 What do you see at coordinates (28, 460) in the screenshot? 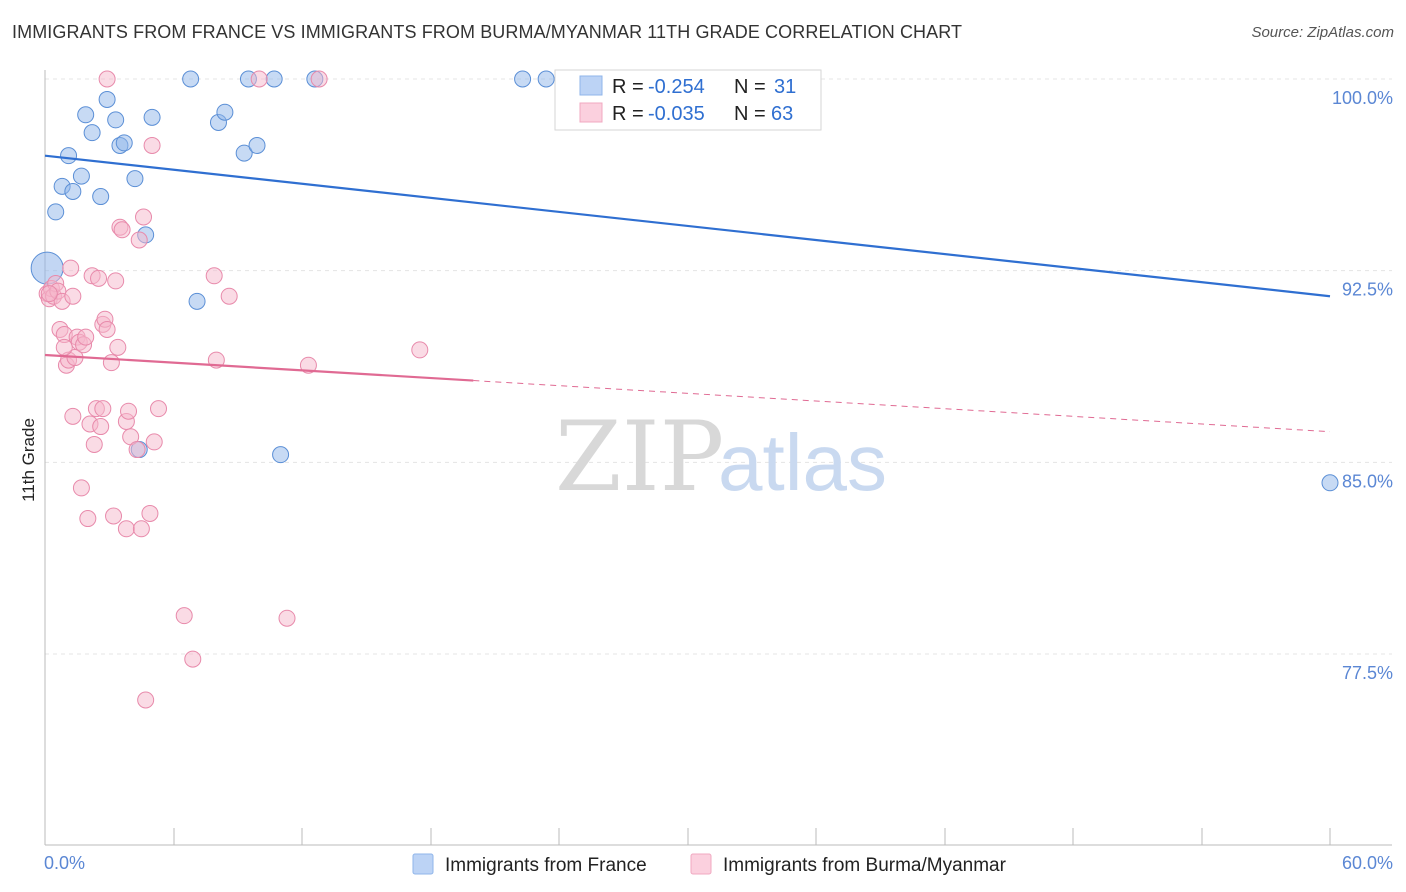
I see `y-axis-label: 11th Grade` at bounding box center [28, 460].